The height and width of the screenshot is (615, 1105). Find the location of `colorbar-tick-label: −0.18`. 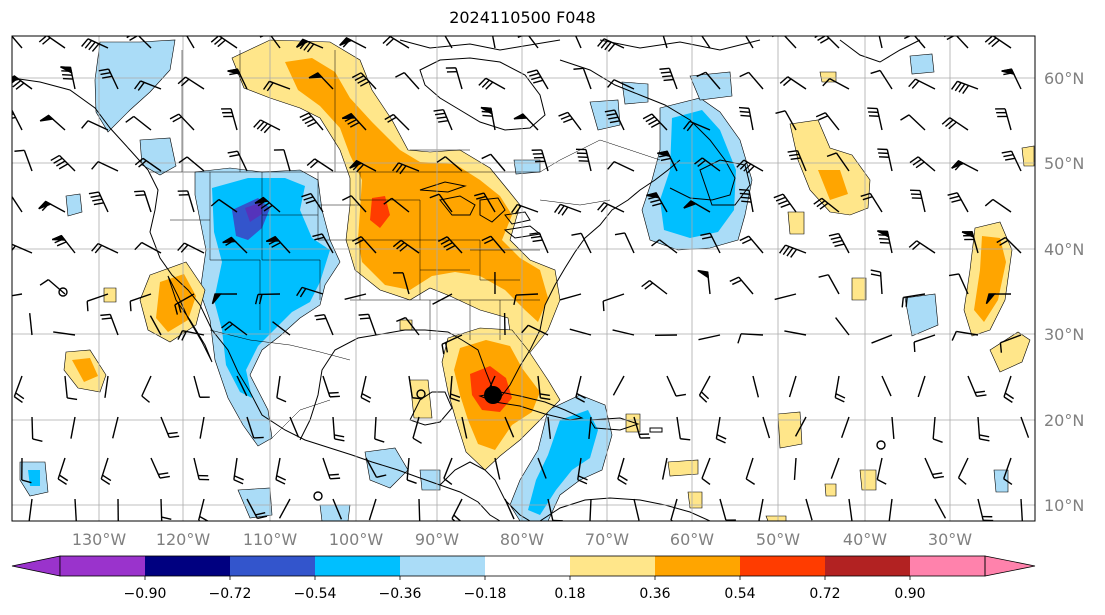

colorbar-tick-label: −0.18 is located at coordinates (485, 594).